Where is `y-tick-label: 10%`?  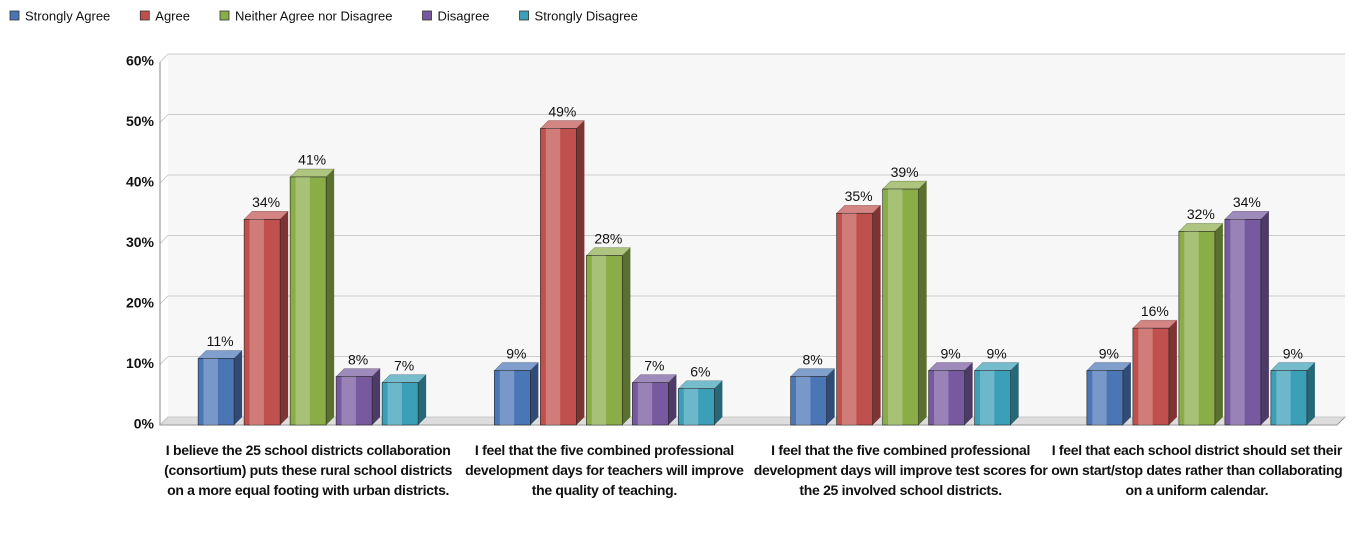 y-tick-label: 10% is located at coordinates (140, 363).